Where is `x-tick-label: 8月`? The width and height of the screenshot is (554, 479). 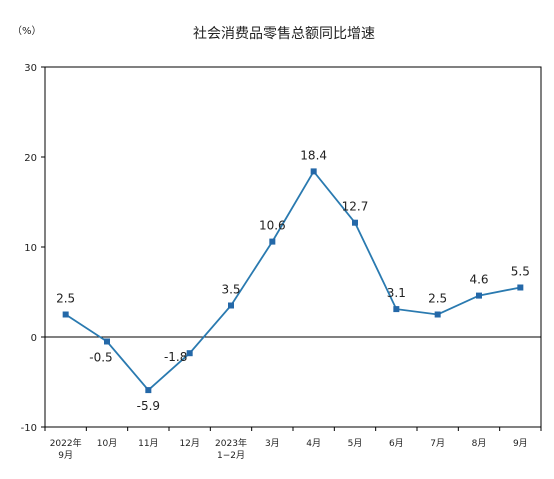
x-tick-label: 8月 is located at coordinates (479, 443).